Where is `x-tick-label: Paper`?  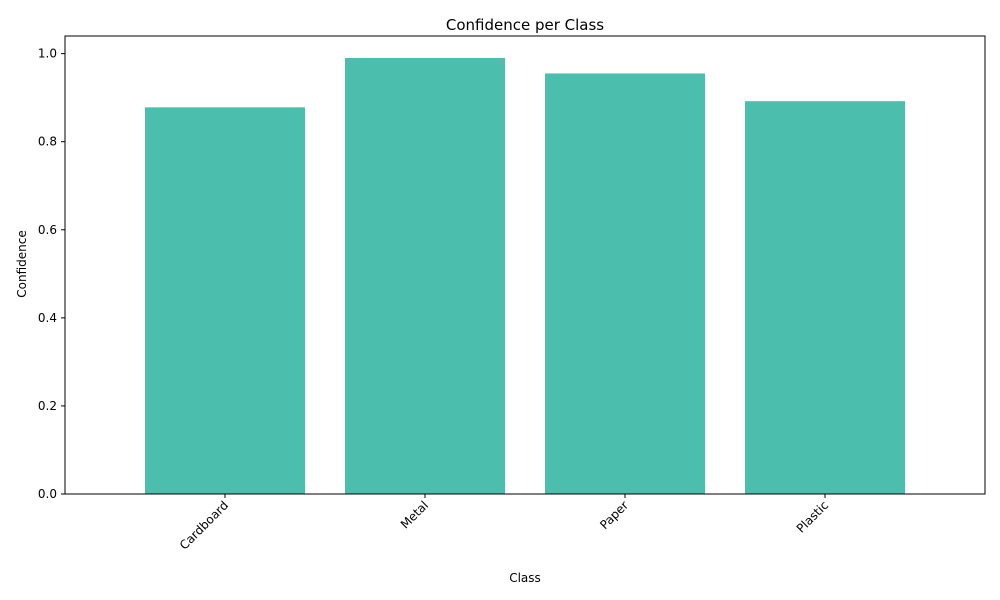
x-tick-label: Paper is located at coordinates (614, 515).